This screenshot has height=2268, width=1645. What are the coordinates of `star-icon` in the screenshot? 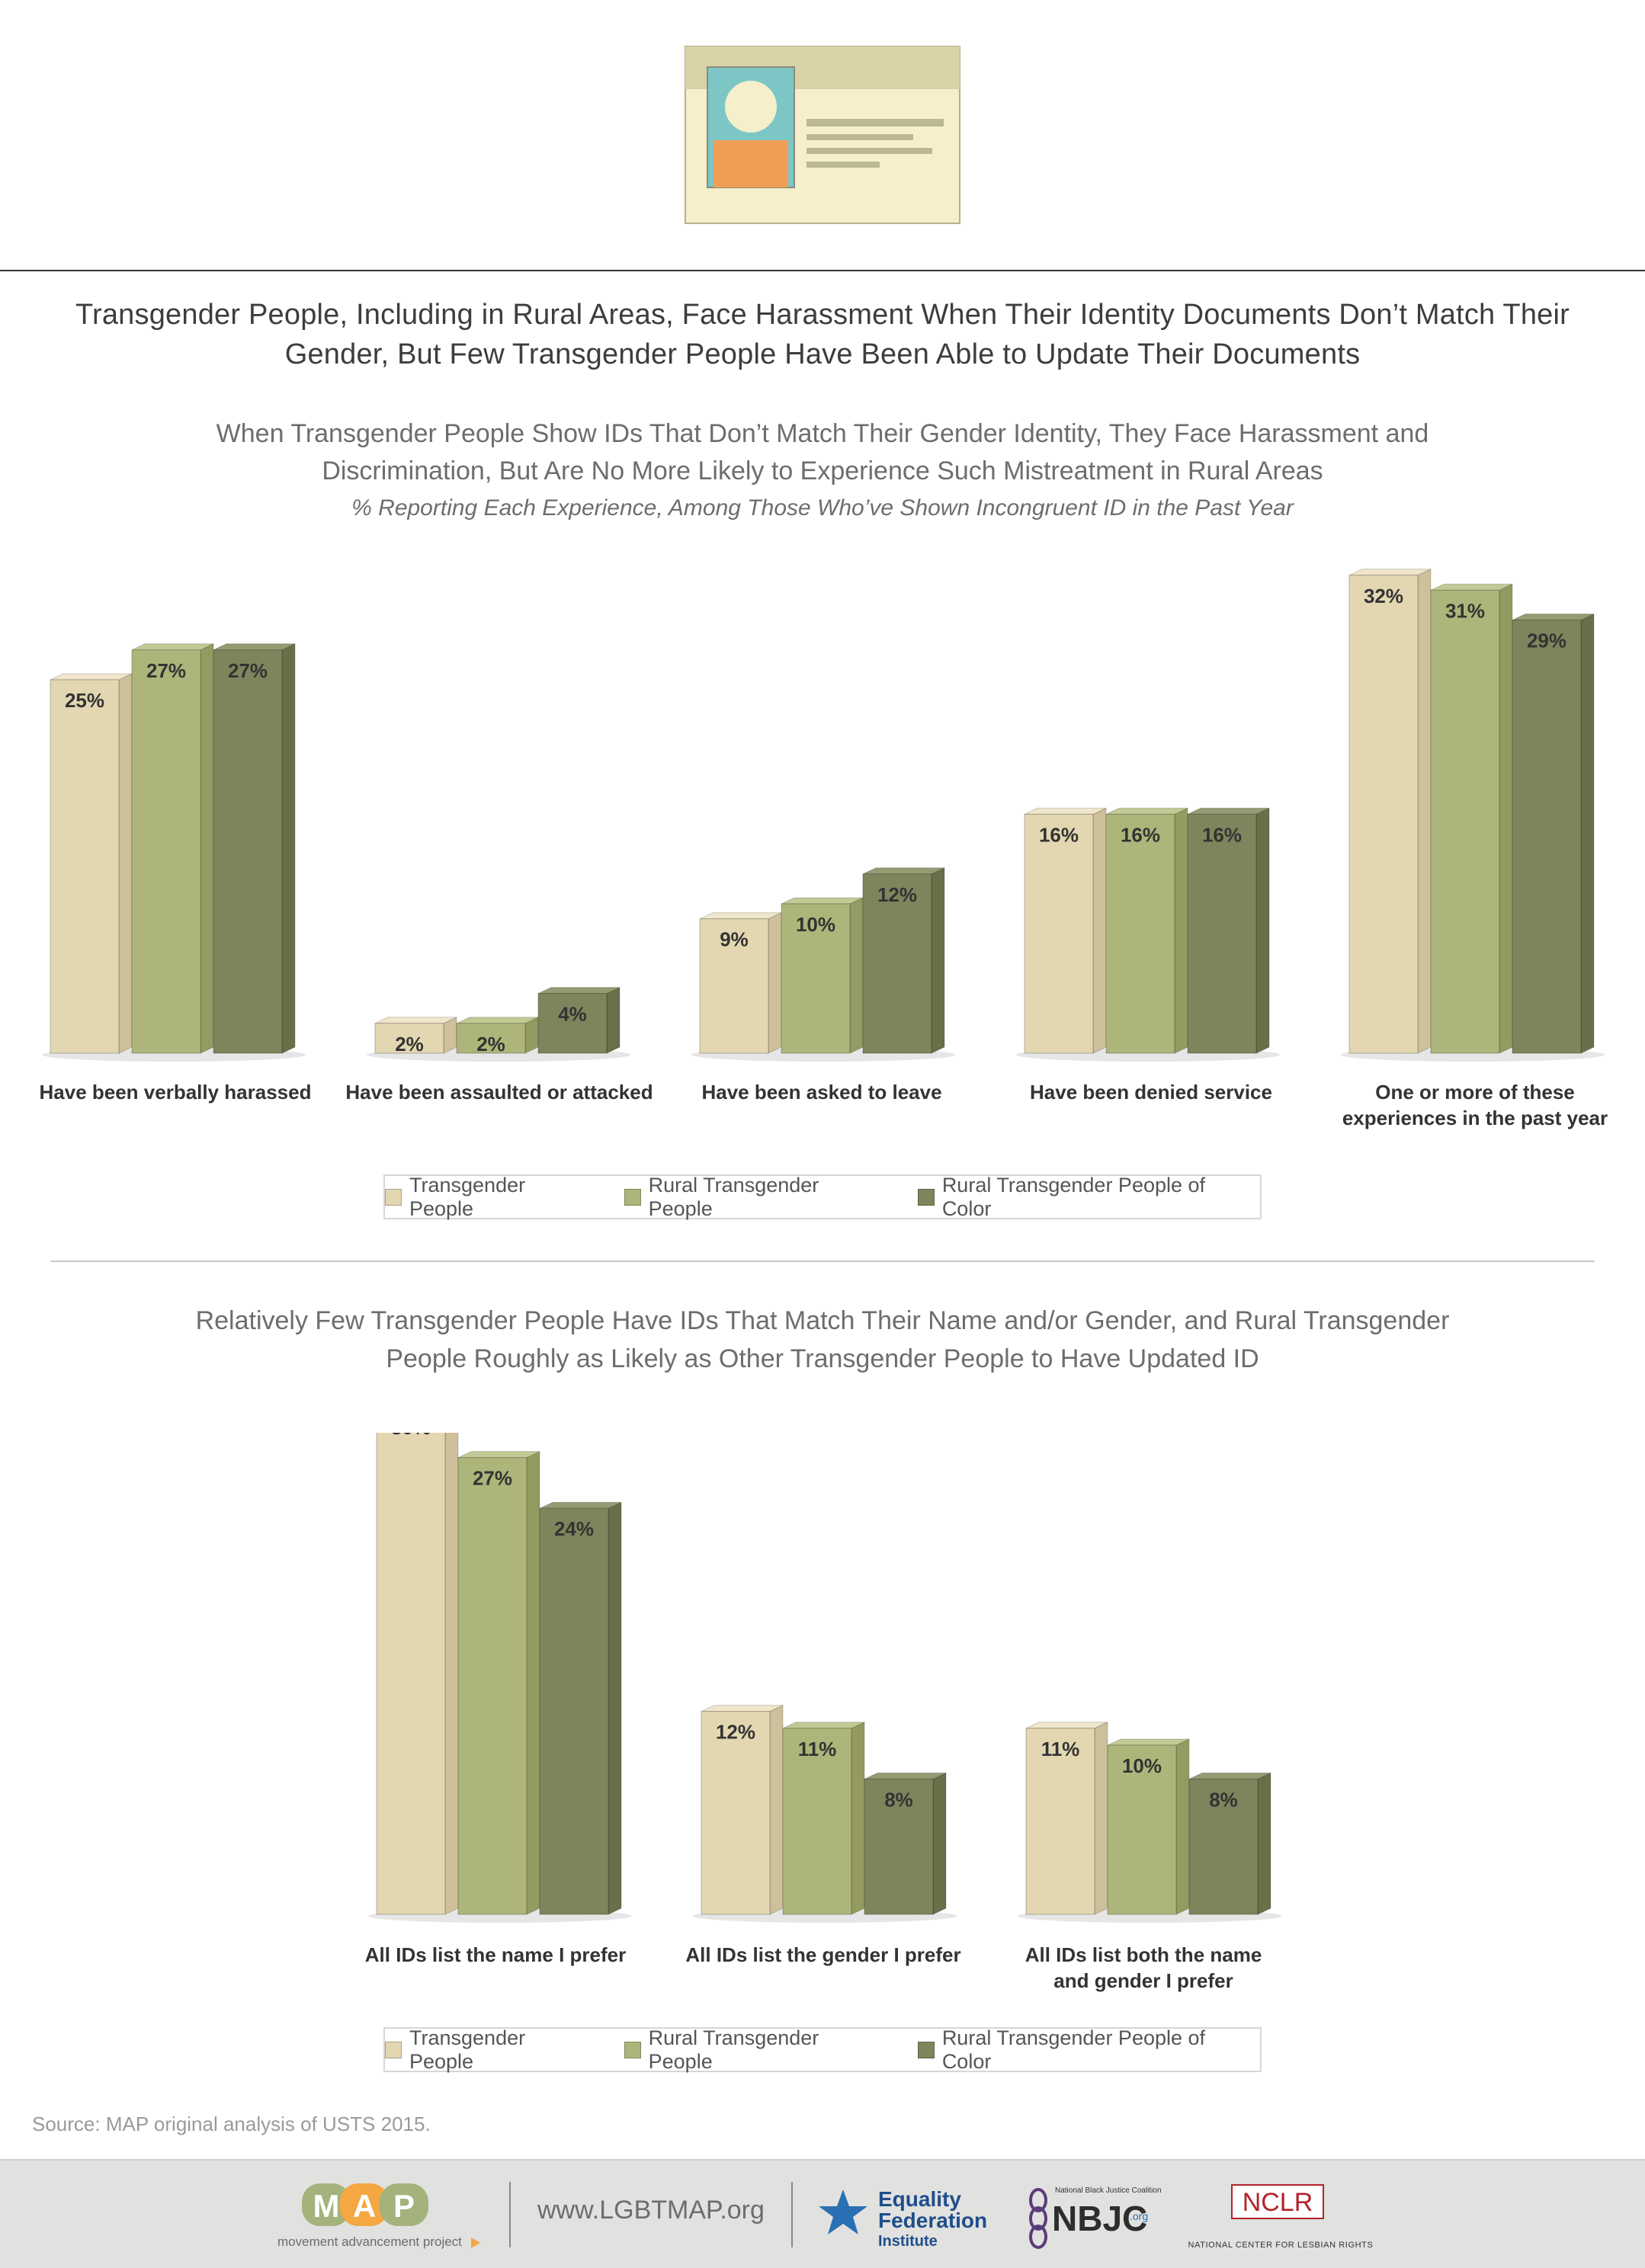 It's located at (843, 2212).